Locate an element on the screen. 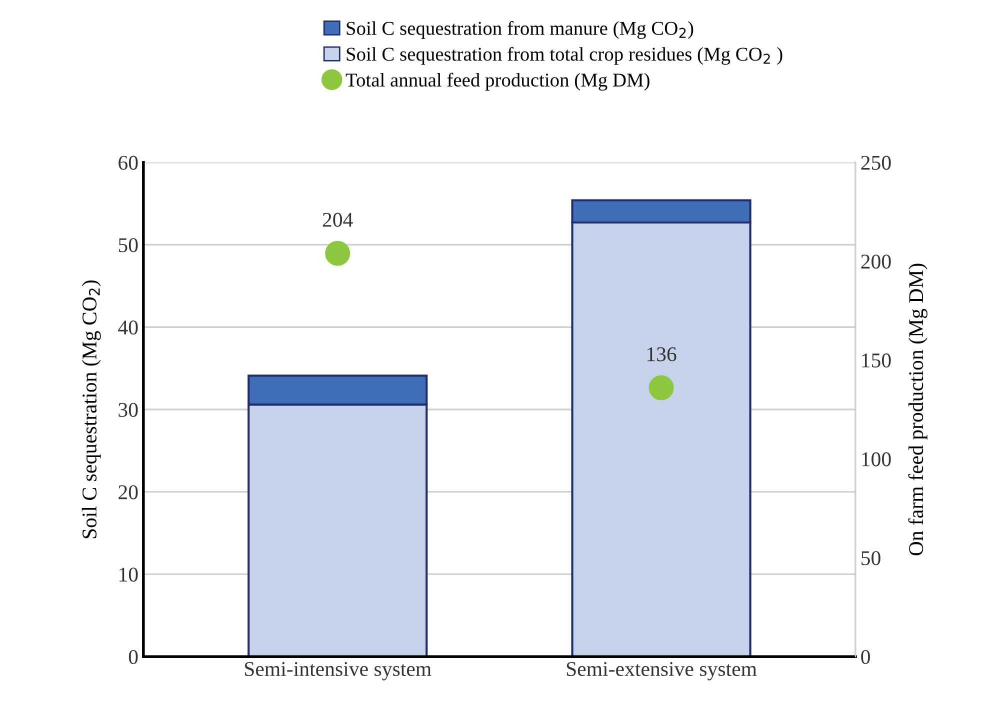 The height and width of the screenshot is (706, 989). y-axis-title: Soil C sequestration (Mg CO$_{2}$) is located at coordinates (91, 409).